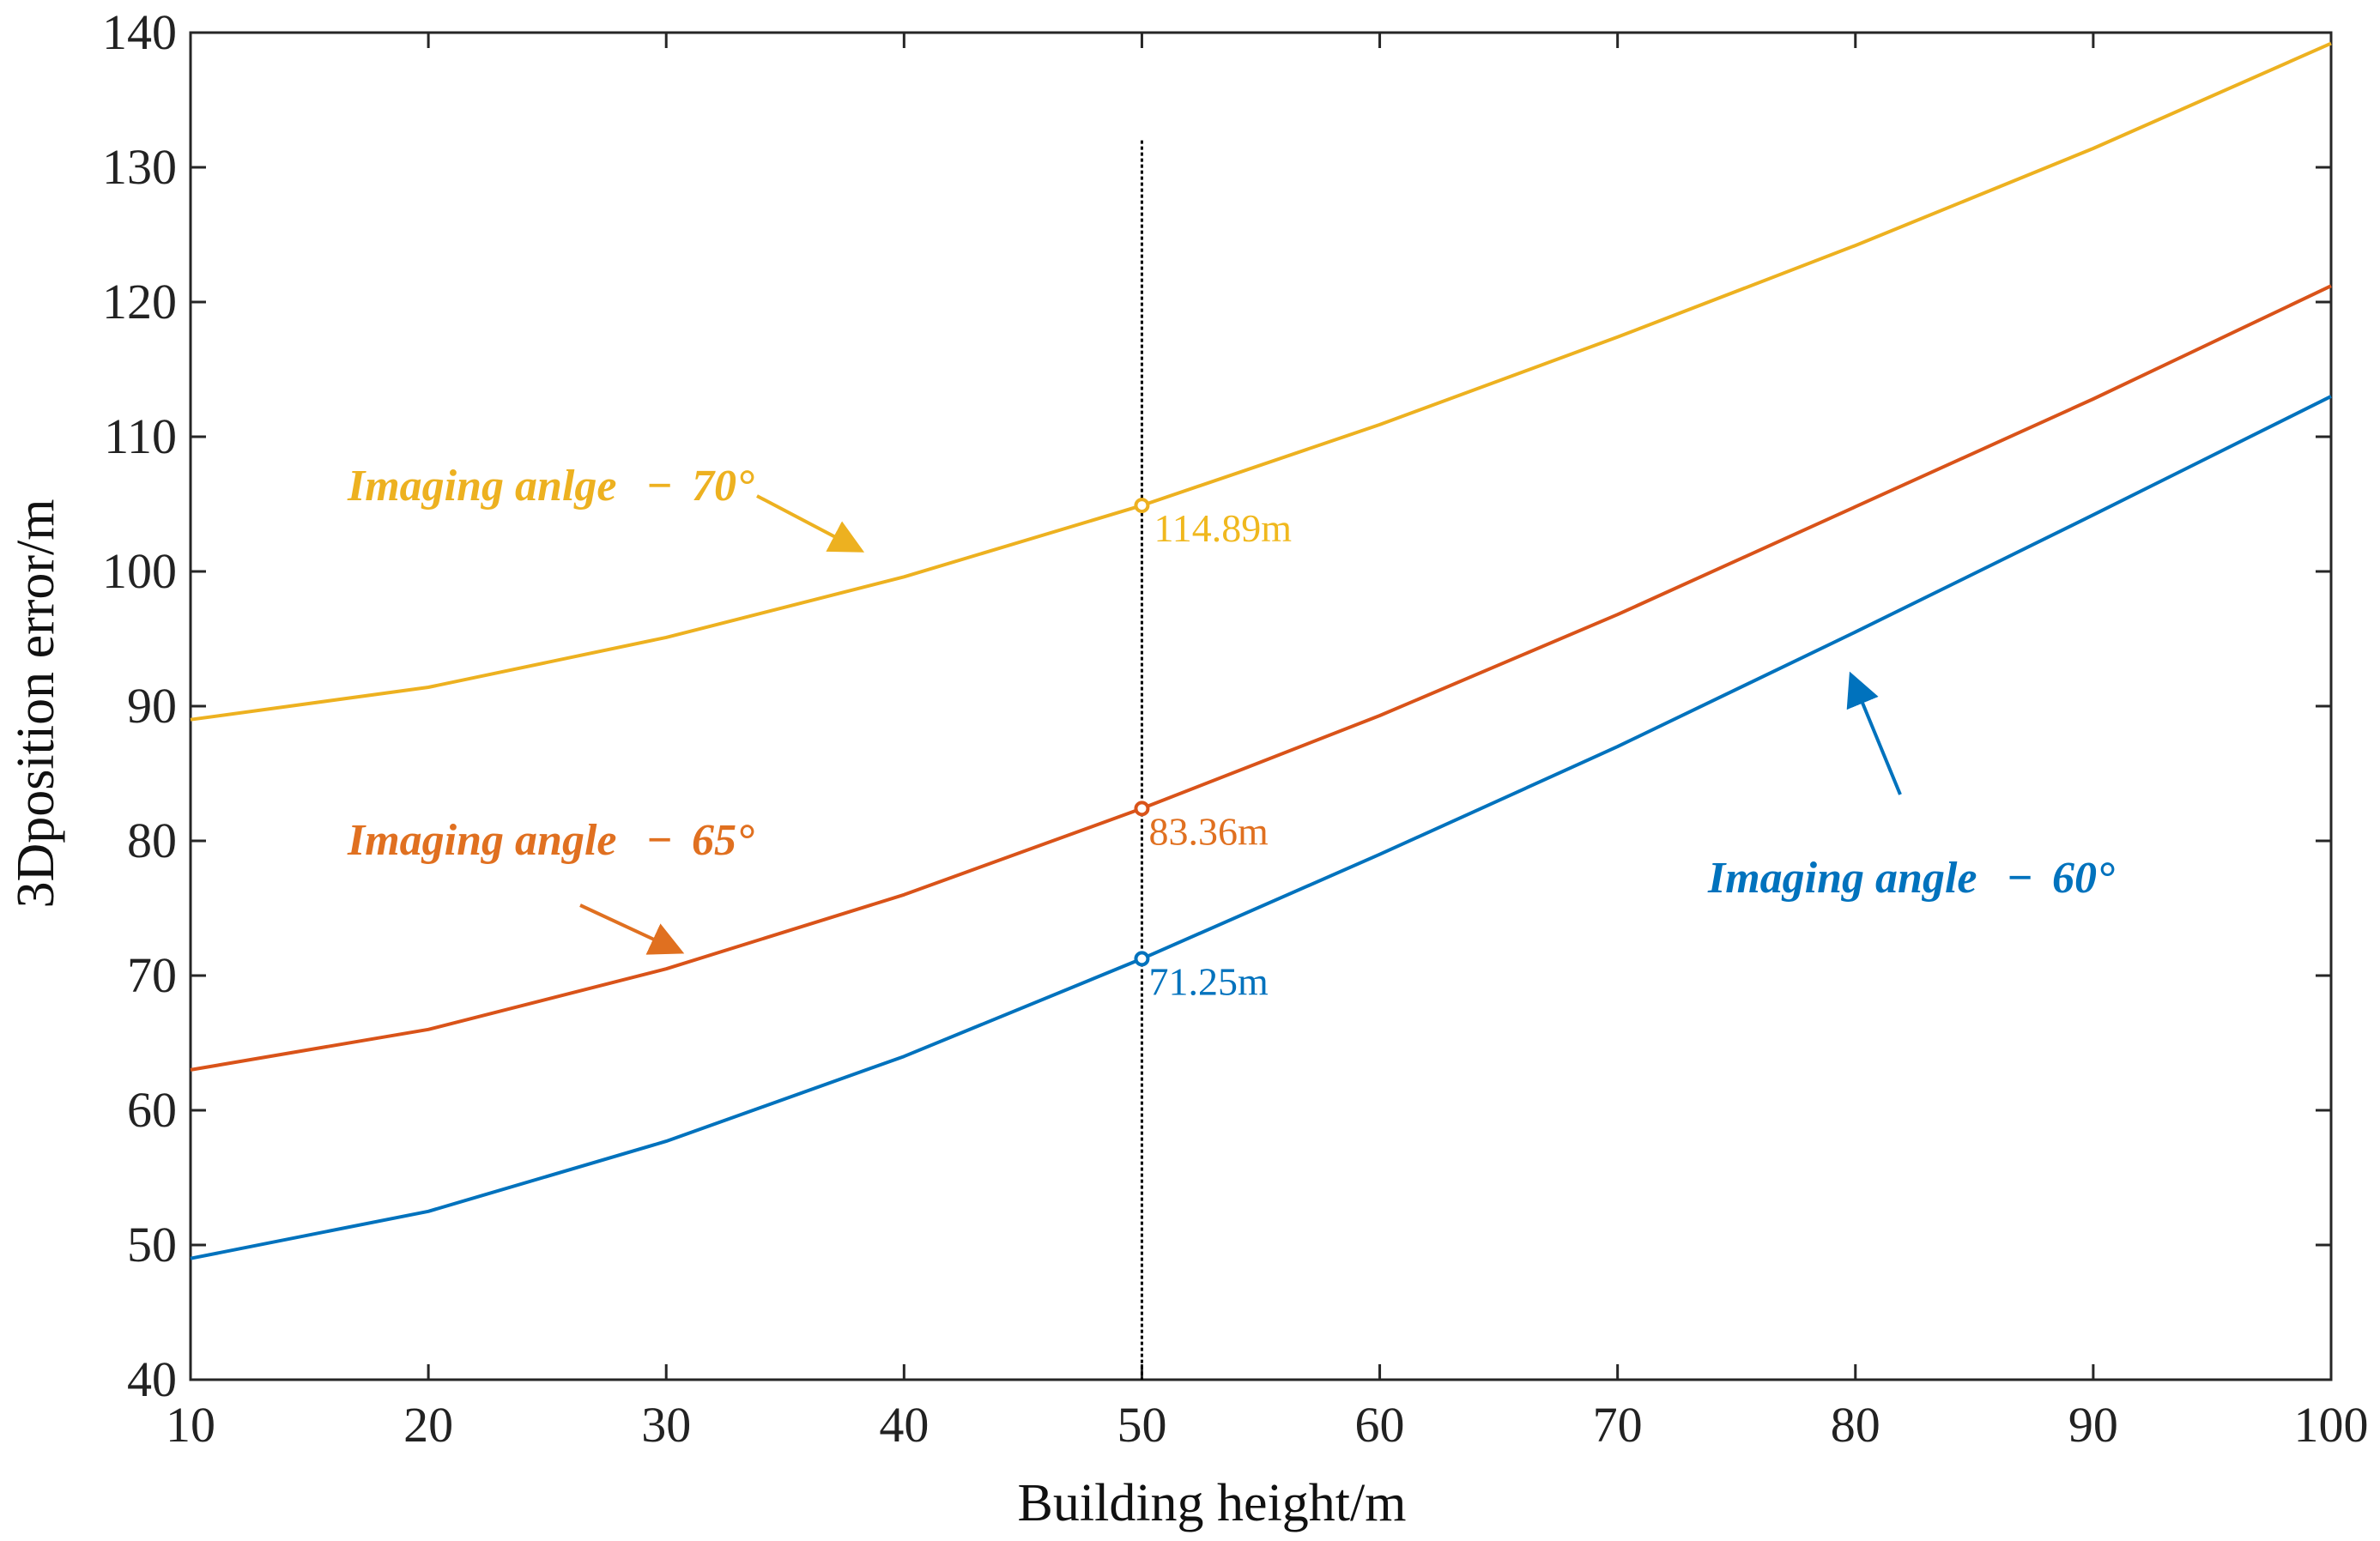 Image resolution: width=2380 pixels, height=1541 pixels. I want to click on annotation-65-arrow, so click(632, 929).